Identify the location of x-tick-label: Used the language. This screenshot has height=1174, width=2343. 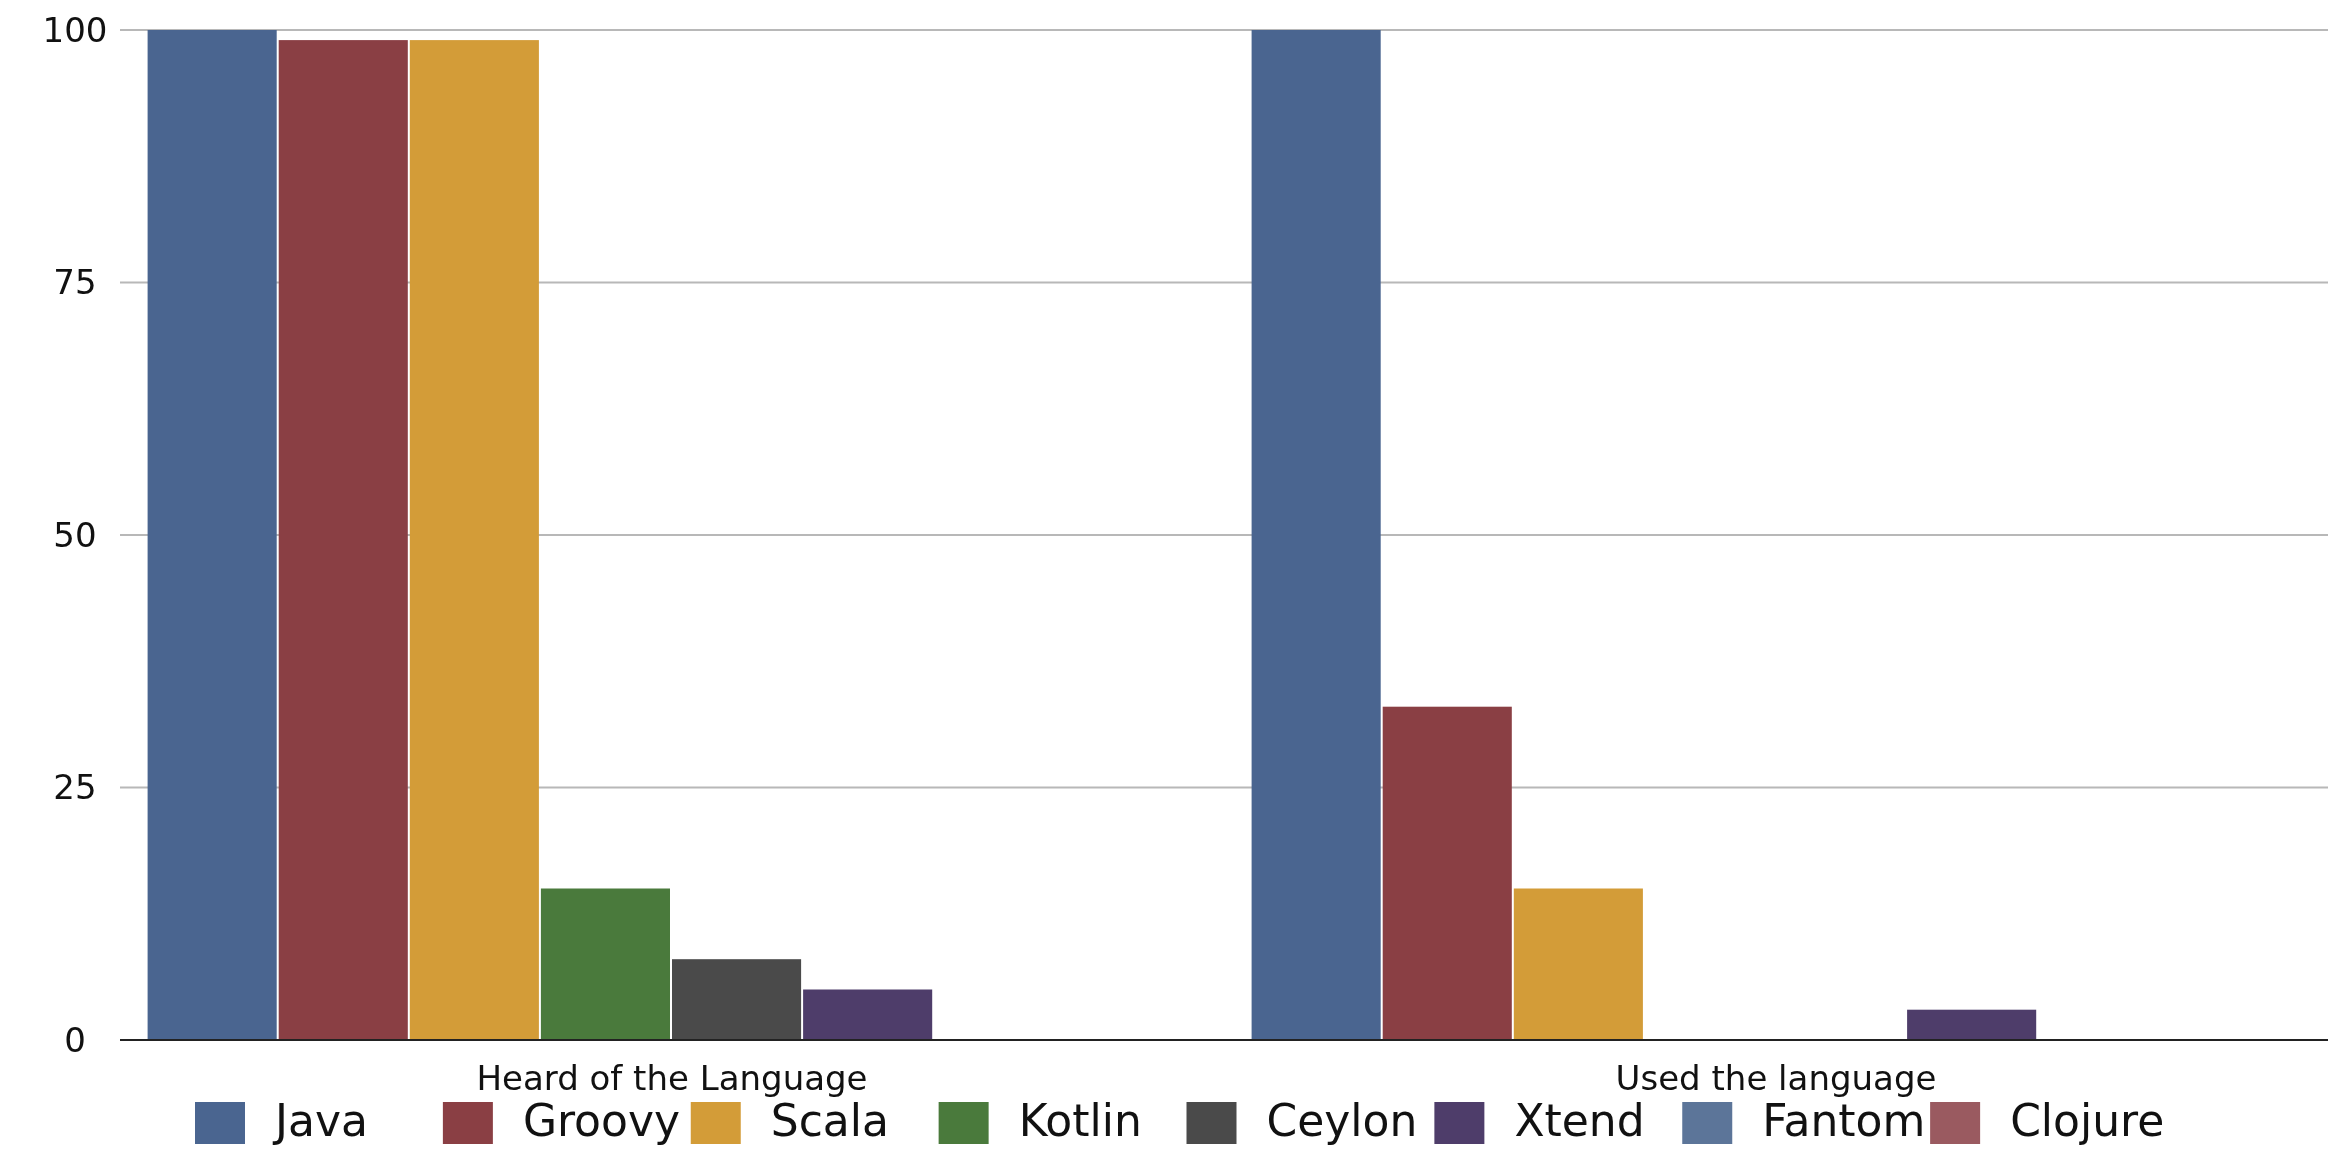
(1776, 1078).